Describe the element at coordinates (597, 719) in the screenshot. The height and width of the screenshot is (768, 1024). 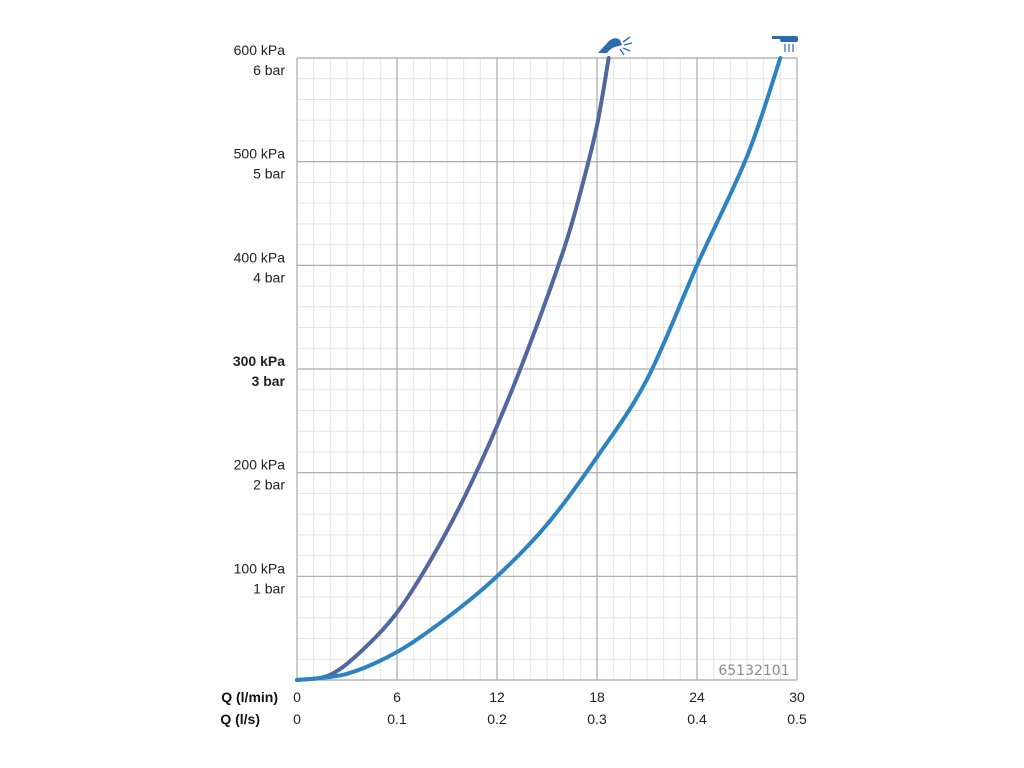
I see `x-tick-label-ls: 0.3` at that location.